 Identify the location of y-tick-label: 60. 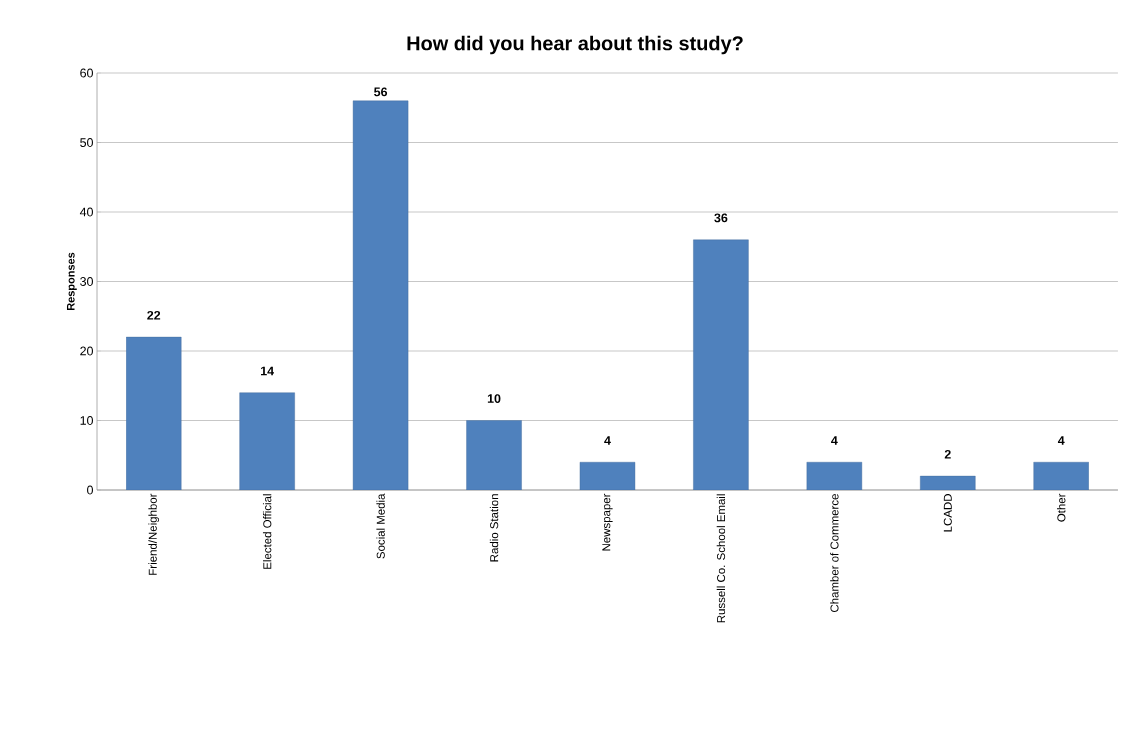
(86, 73).